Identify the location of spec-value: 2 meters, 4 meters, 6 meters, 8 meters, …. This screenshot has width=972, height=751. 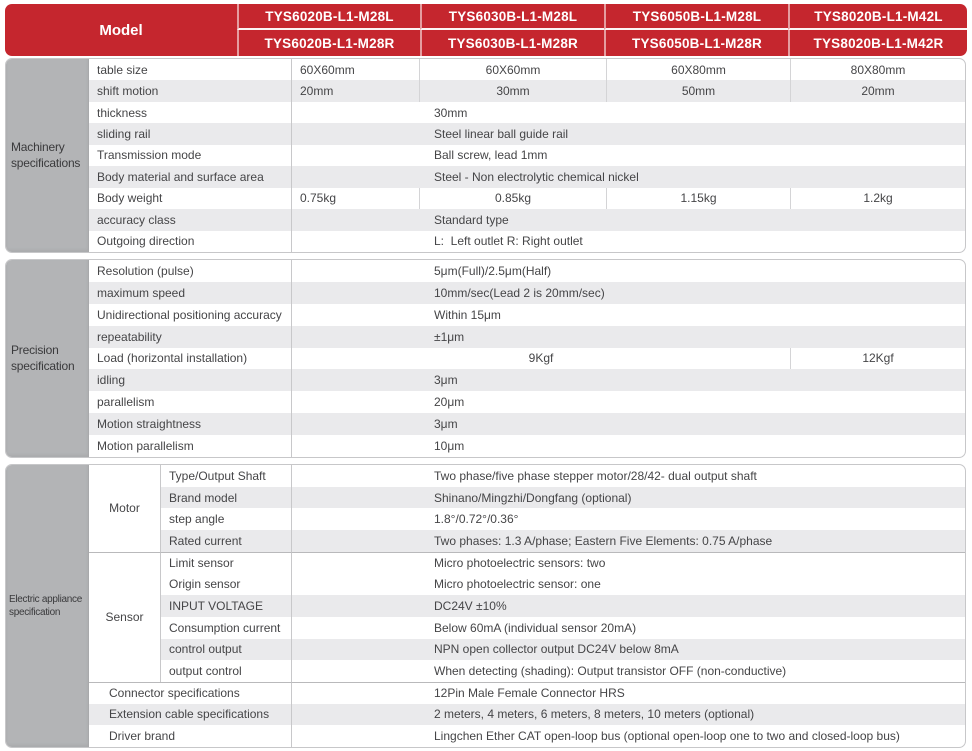
(628, 714).